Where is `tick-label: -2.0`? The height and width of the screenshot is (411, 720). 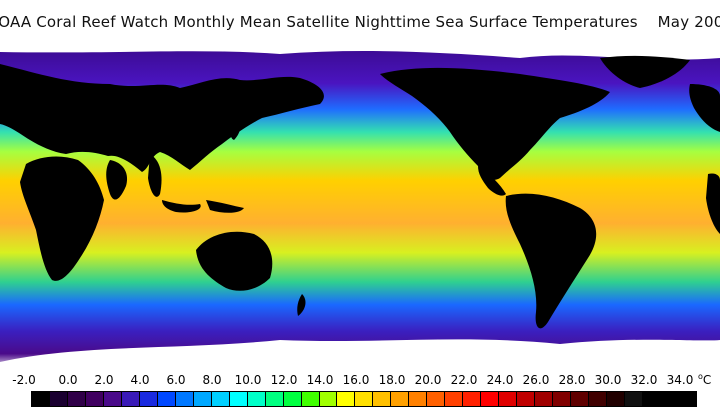
tick-label: -2.0 is located at coordinates (24, 380).